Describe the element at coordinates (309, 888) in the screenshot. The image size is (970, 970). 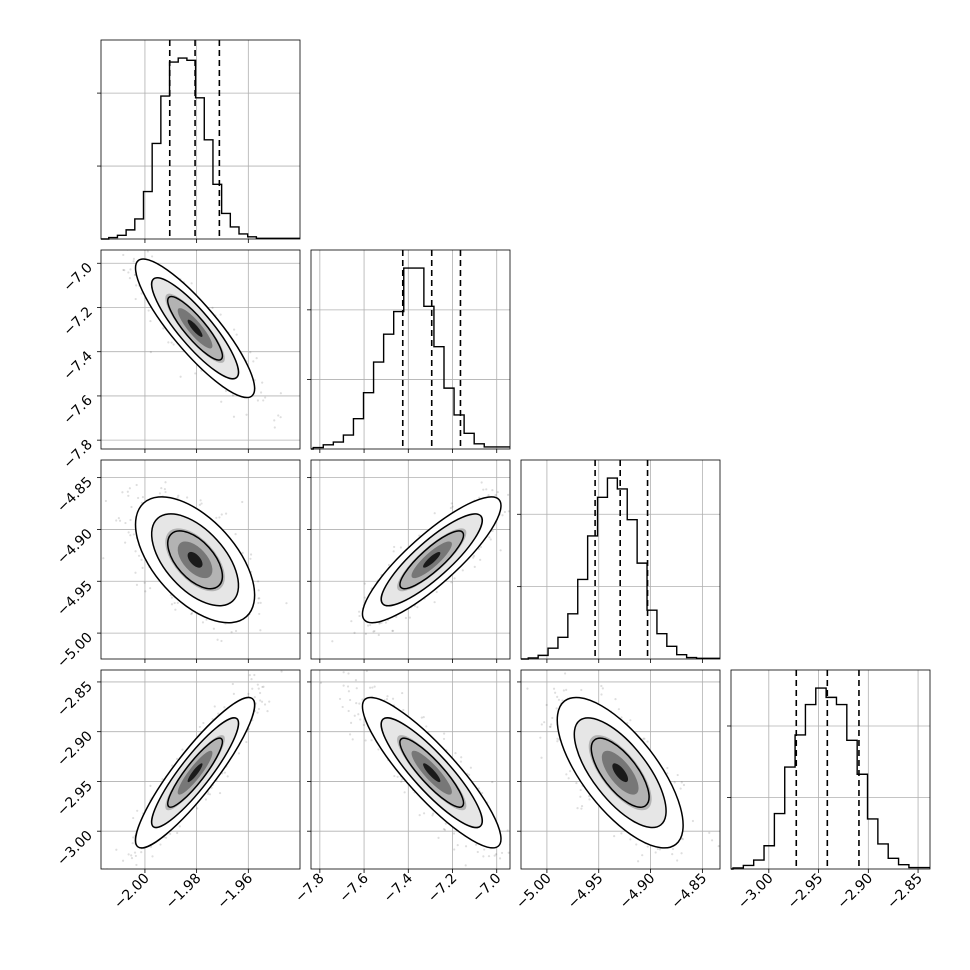
I see `x-tick-label: −7.8` at that location.